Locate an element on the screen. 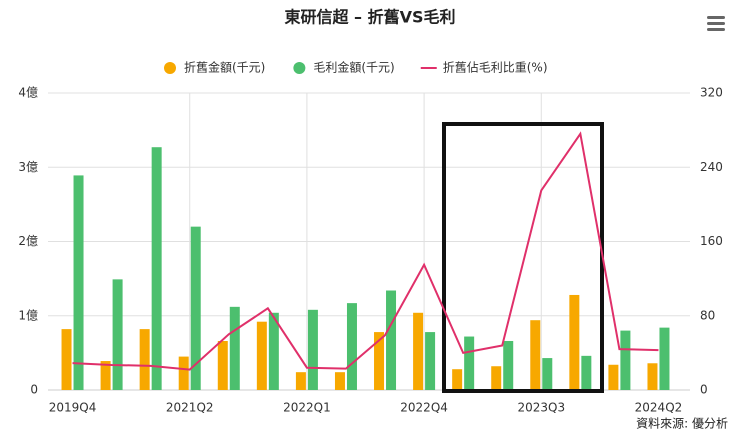 Image resolution: width=740 pixels, height=439 pixels. x-tick-label: 2023Q3 is located at coordinates (541, 408).